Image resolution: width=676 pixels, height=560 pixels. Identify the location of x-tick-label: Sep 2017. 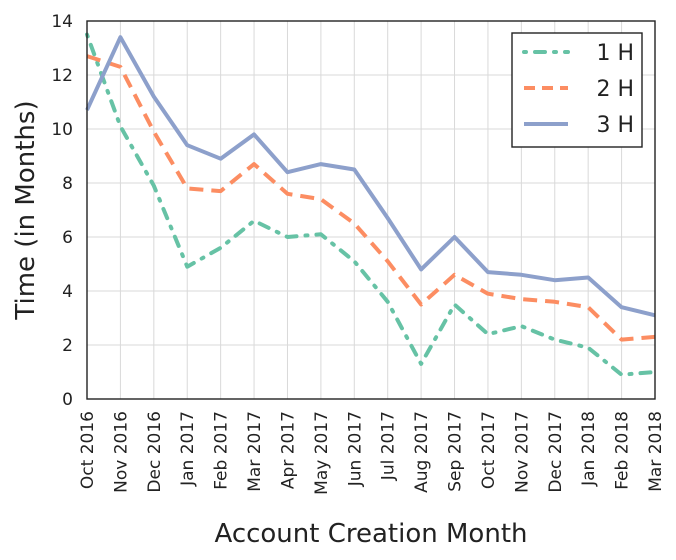
(456, 451).